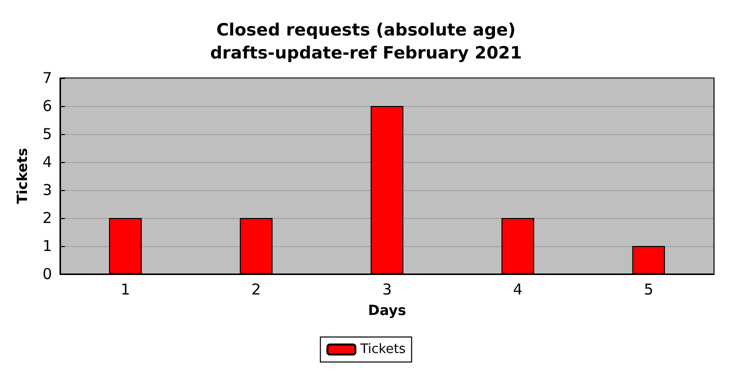  Describe the element at coordinates (256, 289) in the screenshot. I see `x-tick-label: 2` at that location.